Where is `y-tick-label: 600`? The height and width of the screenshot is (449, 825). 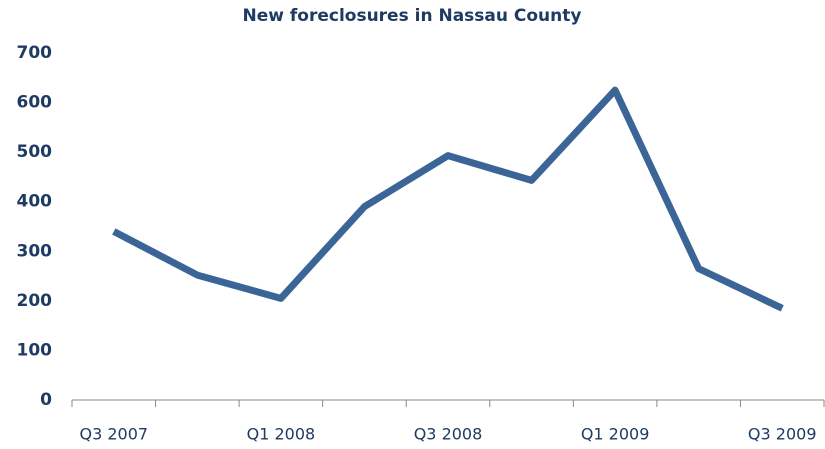
y-tick-label: 600 is located at coordinates (35, 103).